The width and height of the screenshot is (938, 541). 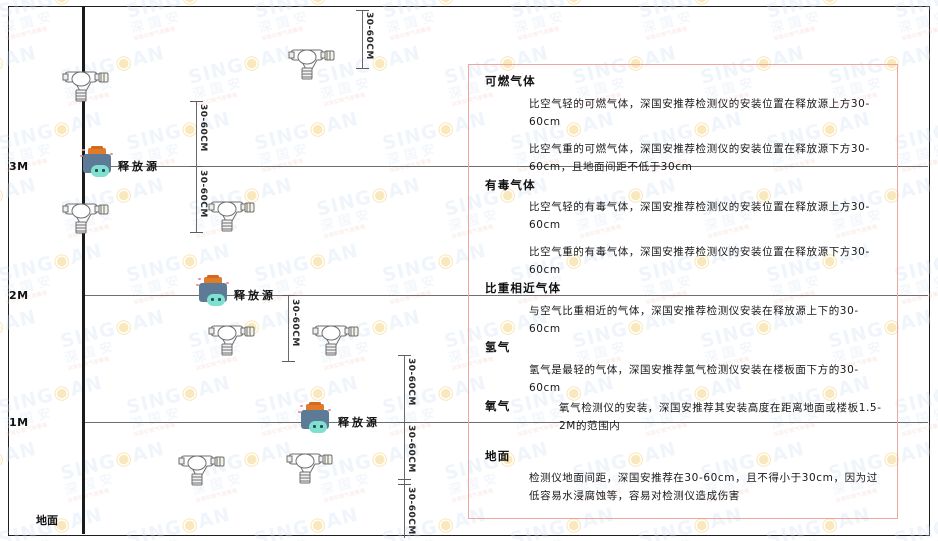 I want to click on release-source-label-3m: 释放源, so click(x=139, y=166).